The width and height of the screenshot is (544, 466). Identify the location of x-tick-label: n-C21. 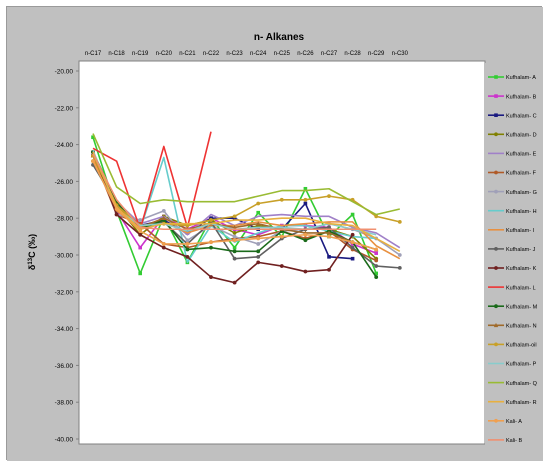
(187, 54).